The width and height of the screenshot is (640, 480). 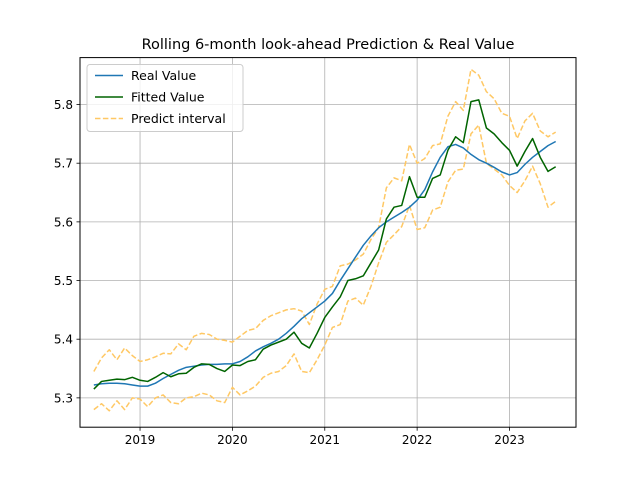 I want to click on legend-predict-interval-label: Predict interval, so click(x=178, y=118).